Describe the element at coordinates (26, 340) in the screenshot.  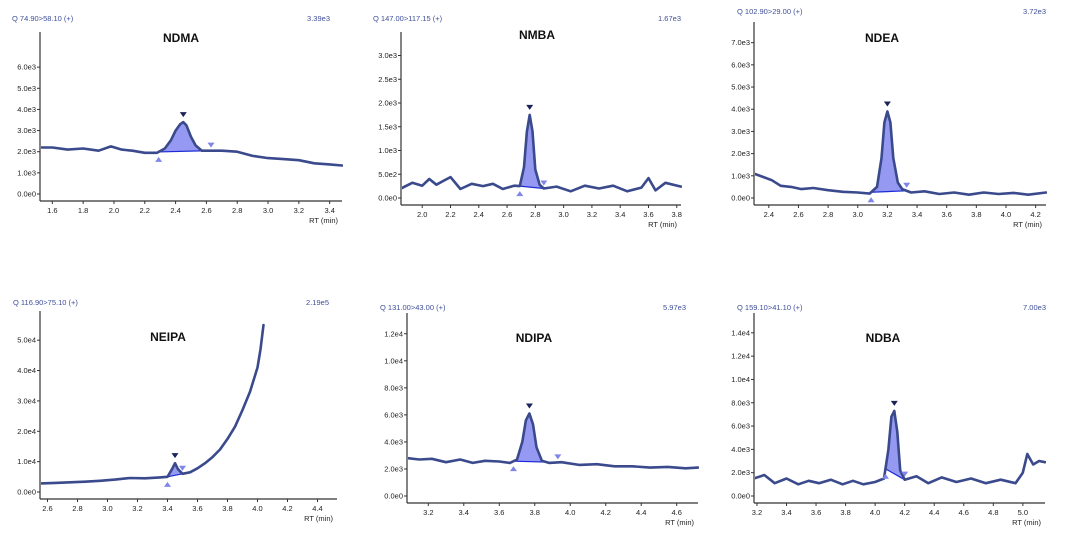
I see `y-tick-label: 5.0e4` at that location.